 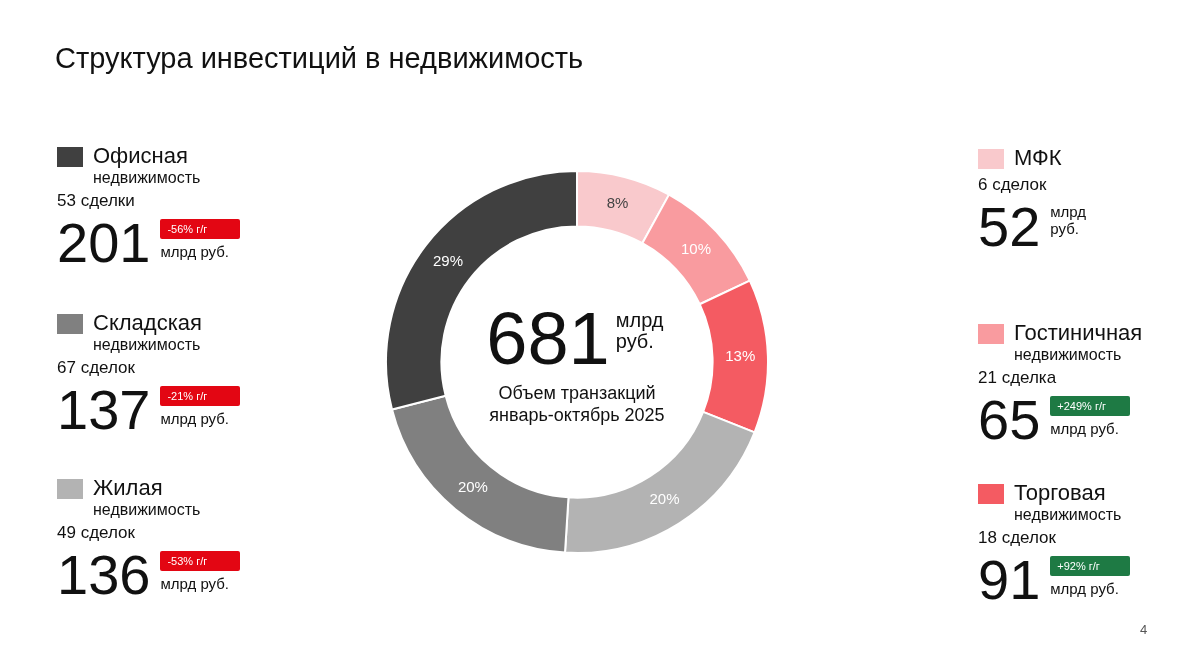 I want to click on text: 137, so click(x=104, y=409).